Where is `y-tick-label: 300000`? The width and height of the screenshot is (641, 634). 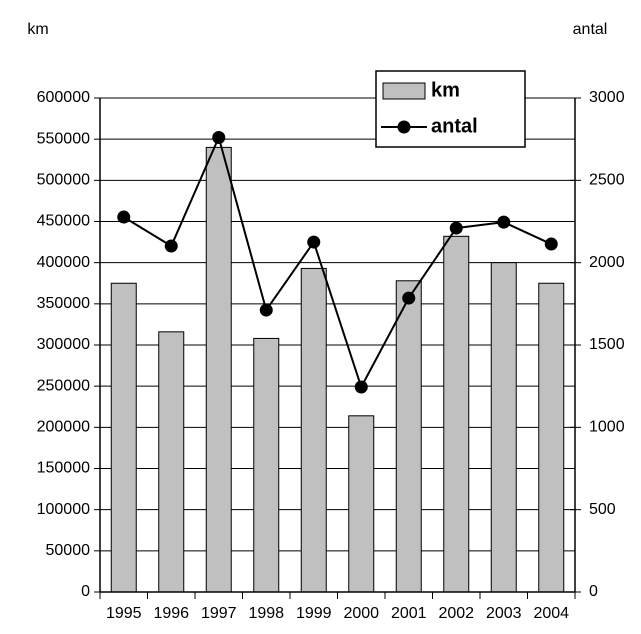 y-tick-label: 300000 is located at coordinates (63, 344).